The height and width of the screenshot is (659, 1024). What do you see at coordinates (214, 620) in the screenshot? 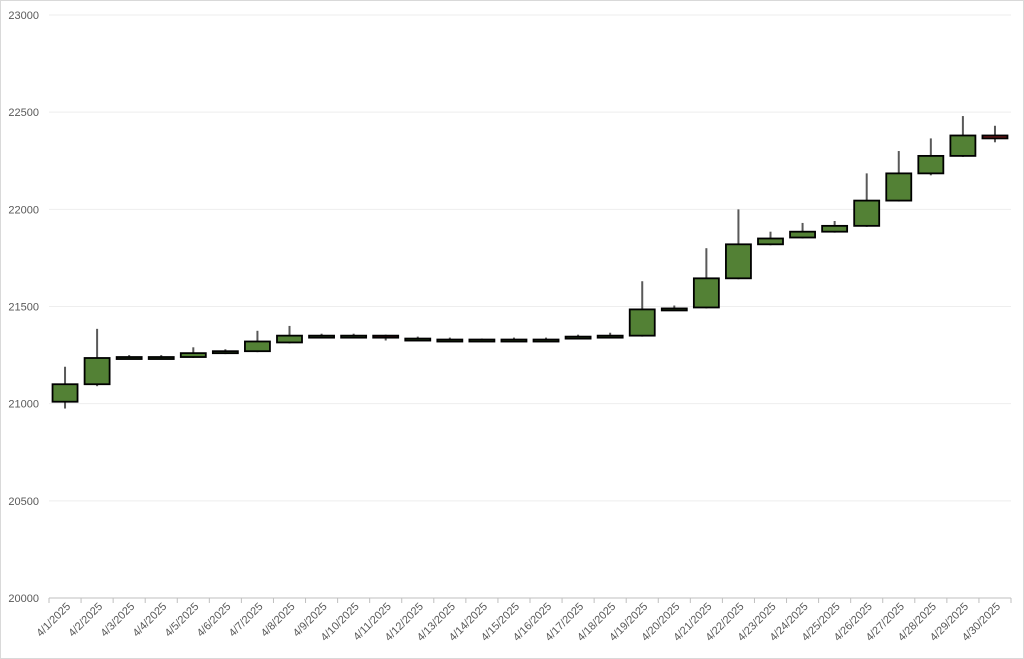
I see `x-tick-label: 4/6/2025` at bounding box center [214, 620].